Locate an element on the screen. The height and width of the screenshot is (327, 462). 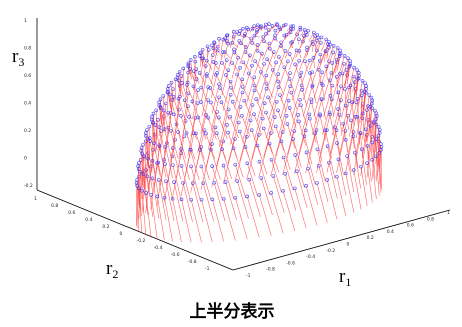
z-tick-label: -0.2 is located at coordinates (28, 186).